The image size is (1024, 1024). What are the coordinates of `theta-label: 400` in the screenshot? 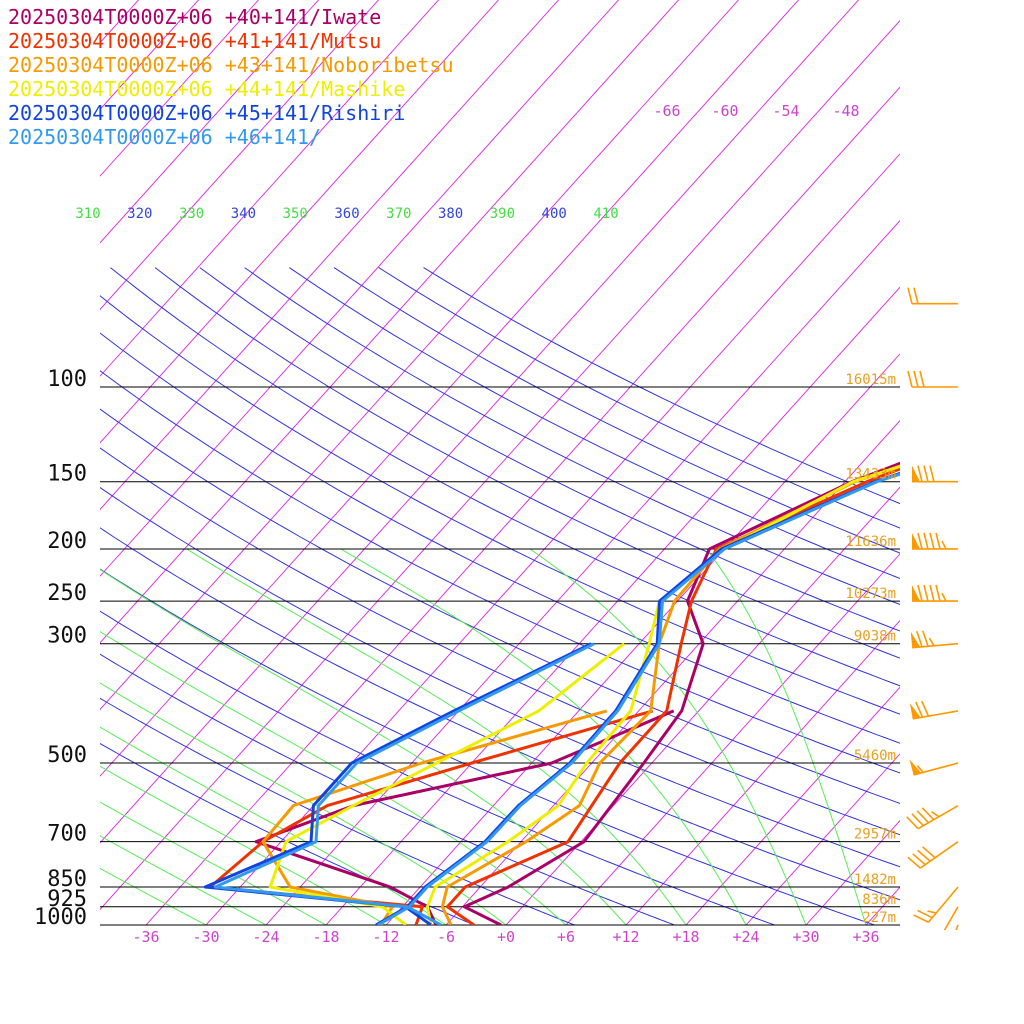 It's located at (554, 214).